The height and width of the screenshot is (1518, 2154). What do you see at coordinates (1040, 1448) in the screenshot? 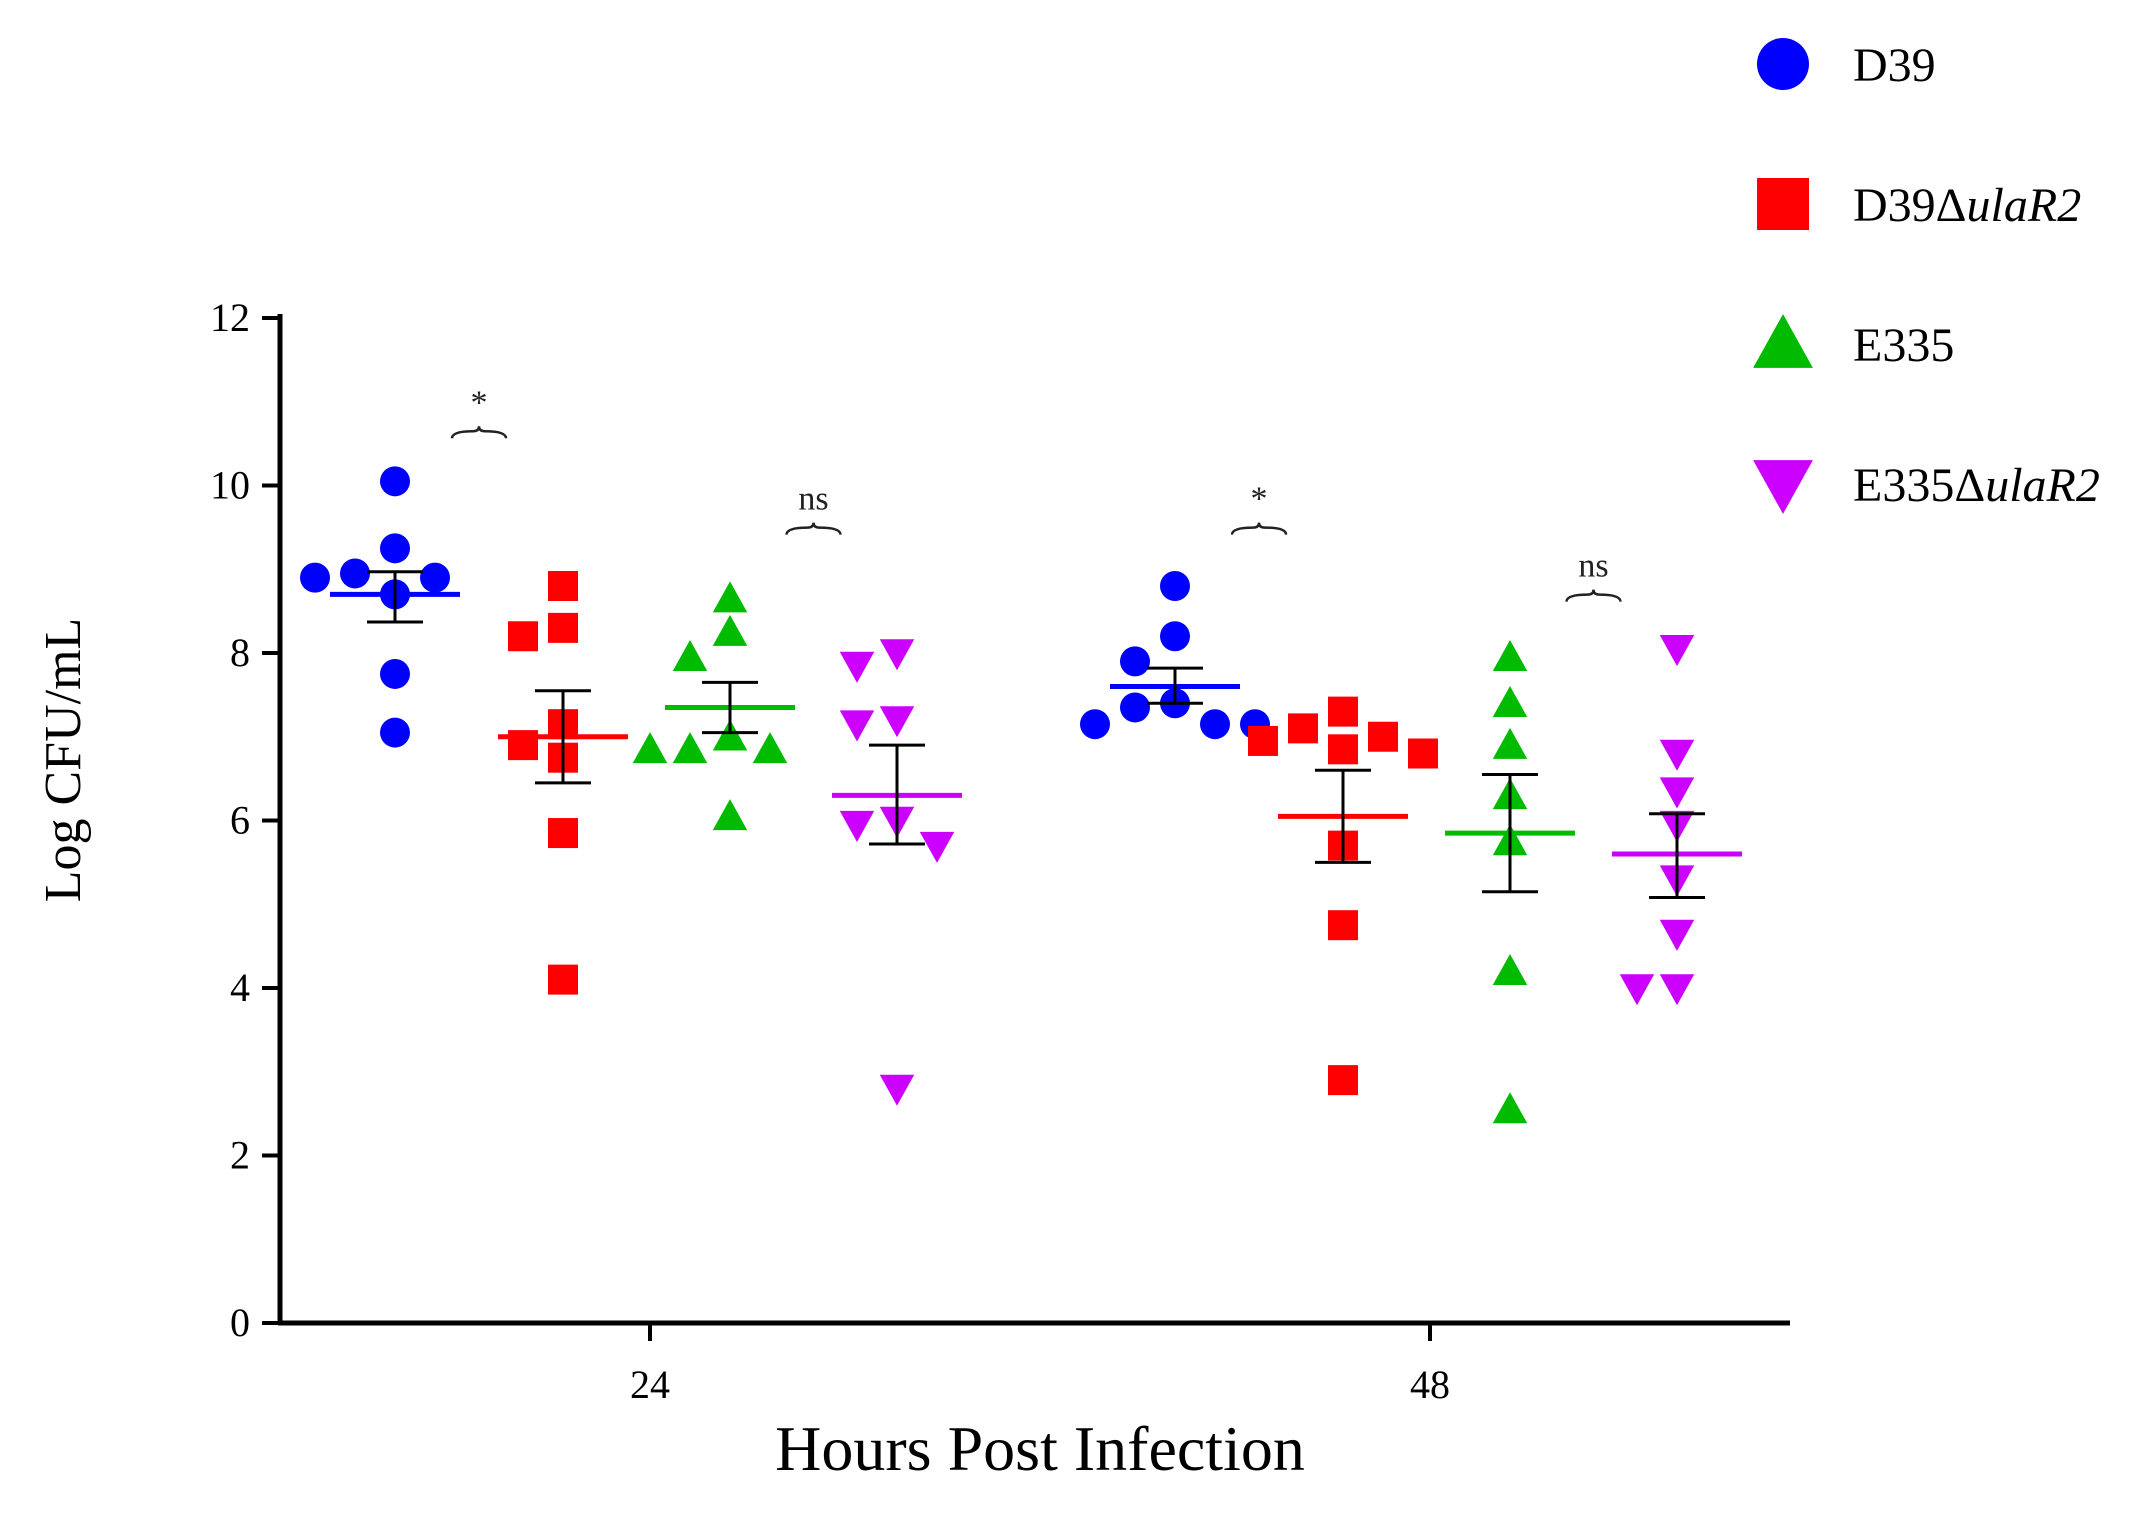
I see `x-axis-title: Hours Post Infection` at bounding box center [1040, 1448].